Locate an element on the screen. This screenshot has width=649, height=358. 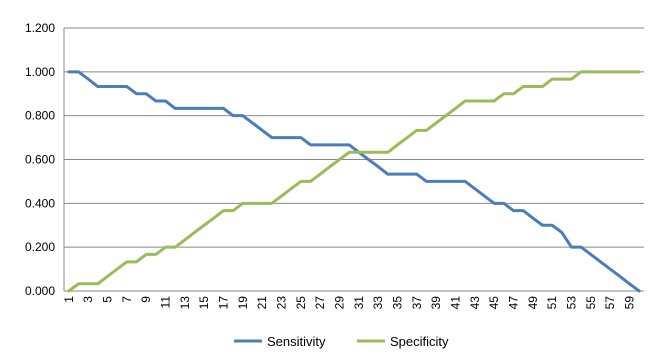
legend-label: Sensitivity is located at coordinates (296, 341).